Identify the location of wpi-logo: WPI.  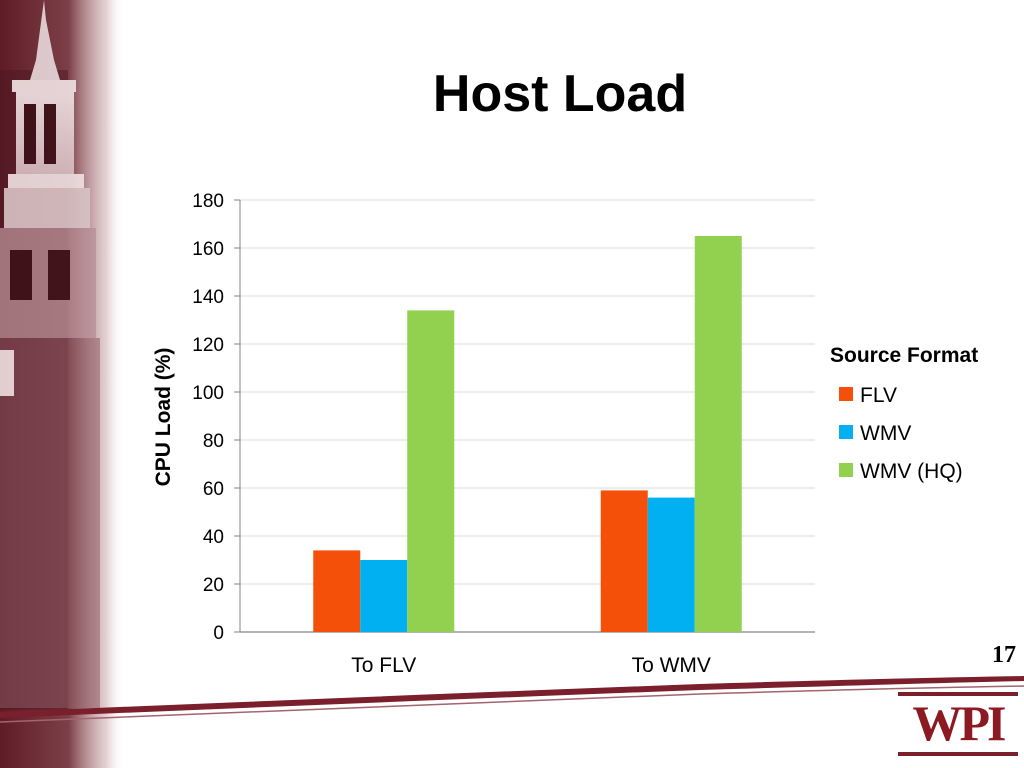
(958, 724).